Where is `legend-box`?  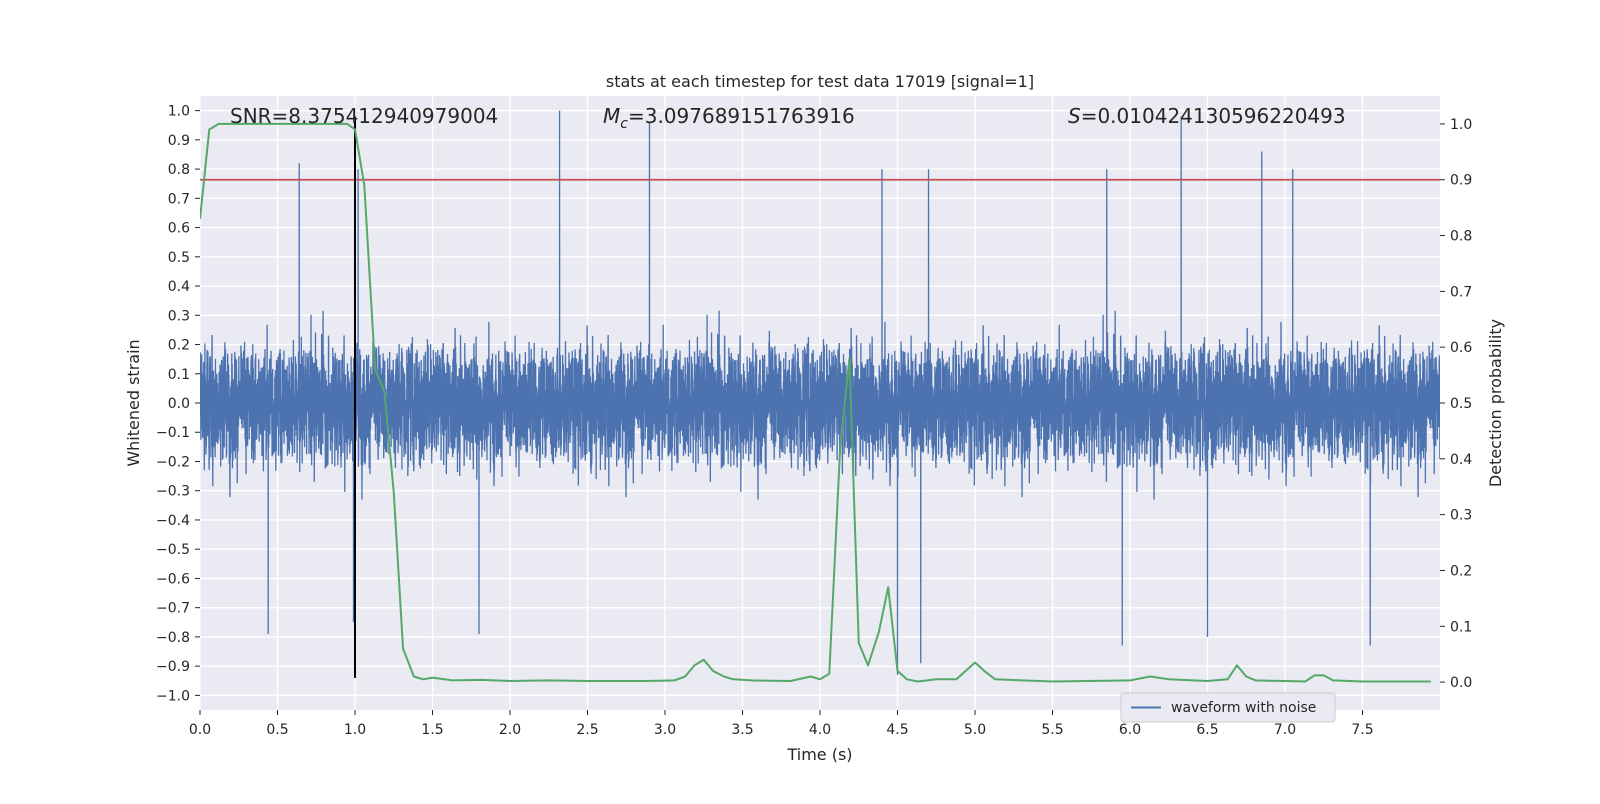 legend-box is located at coordinates (1228, 707).